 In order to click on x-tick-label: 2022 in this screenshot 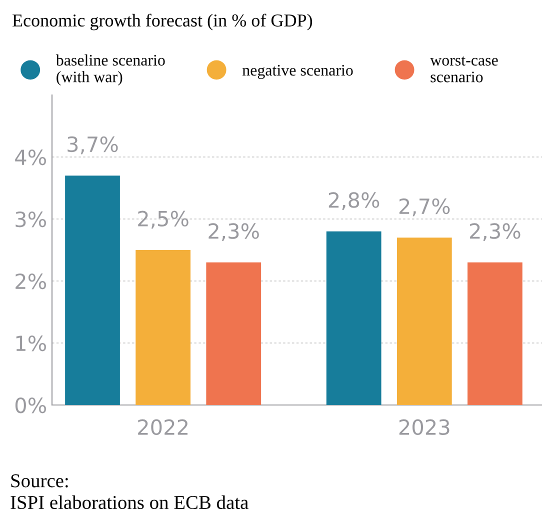, I will do `click(163, 427)`.